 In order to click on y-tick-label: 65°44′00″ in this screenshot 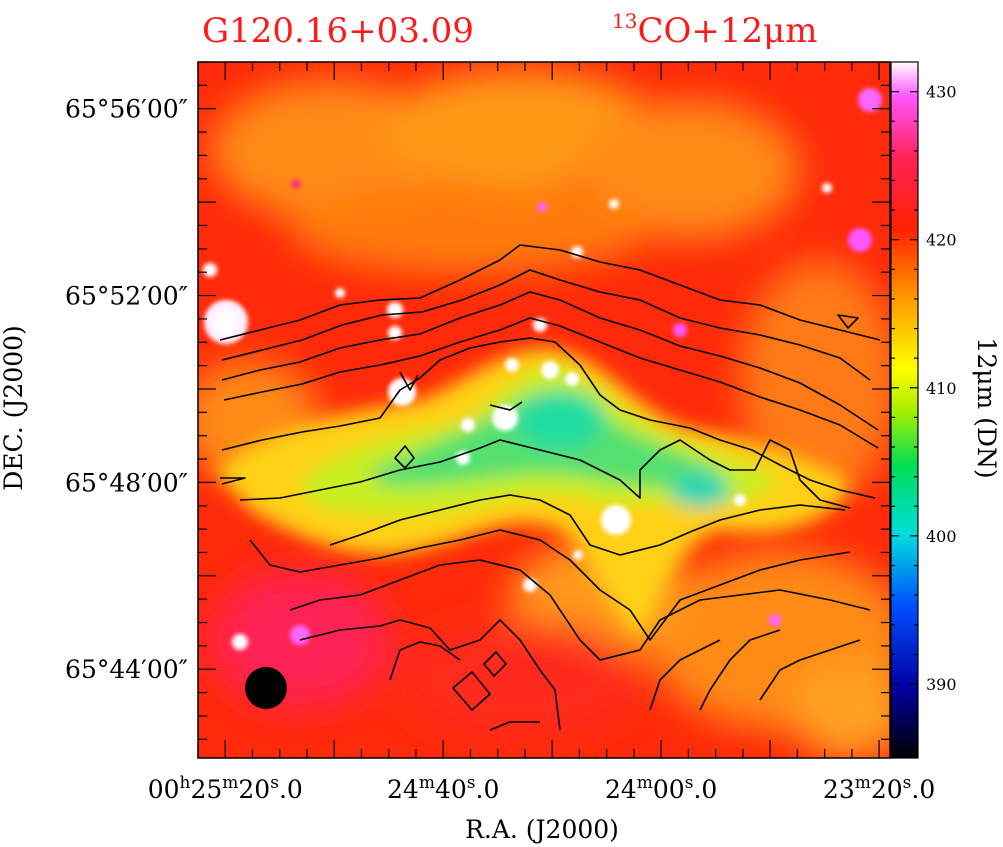, I will do `click(126, 669)`.